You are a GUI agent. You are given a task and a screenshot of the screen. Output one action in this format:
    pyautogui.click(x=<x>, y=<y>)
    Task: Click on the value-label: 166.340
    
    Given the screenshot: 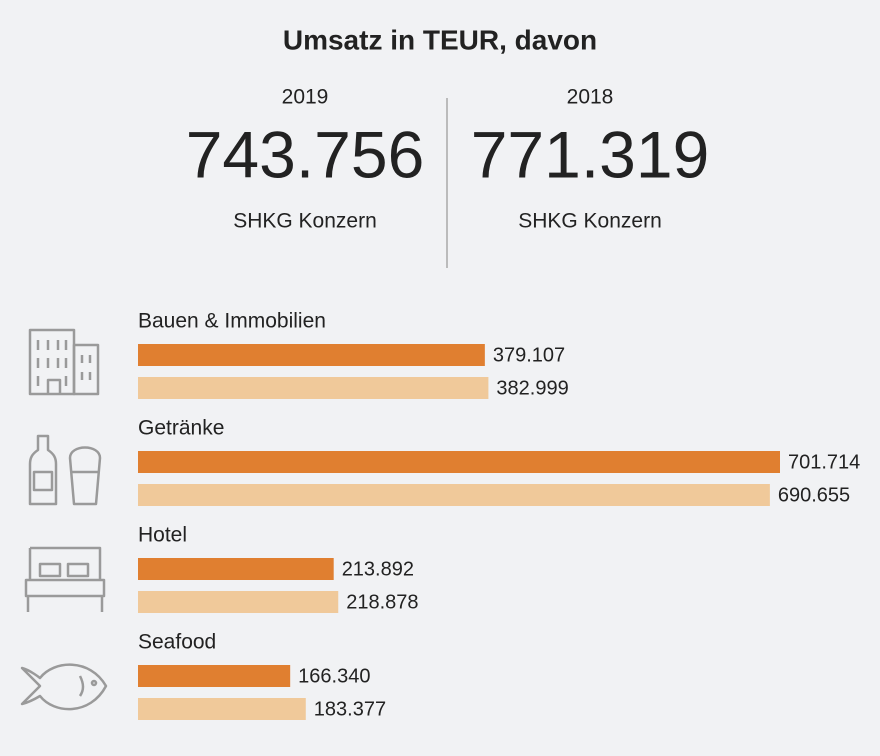 What is the action you would take?
    pyautogui.click(x=334, y=676)
    